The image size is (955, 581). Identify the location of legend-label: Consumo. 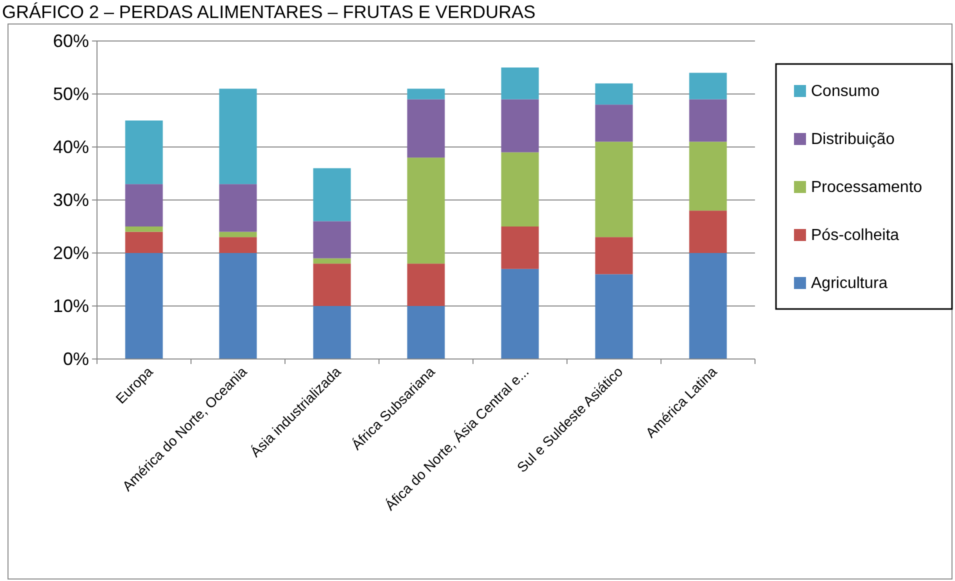
(845, 91).